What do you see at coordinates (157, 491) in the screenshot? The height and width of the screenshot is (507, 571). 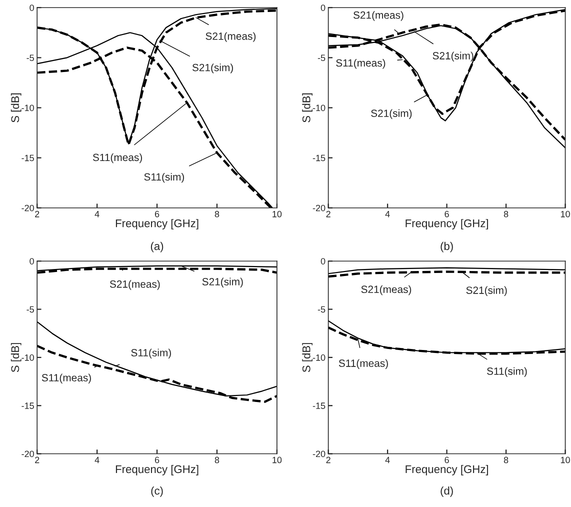 I see `text: (c)` at bounding box center [157, 491].